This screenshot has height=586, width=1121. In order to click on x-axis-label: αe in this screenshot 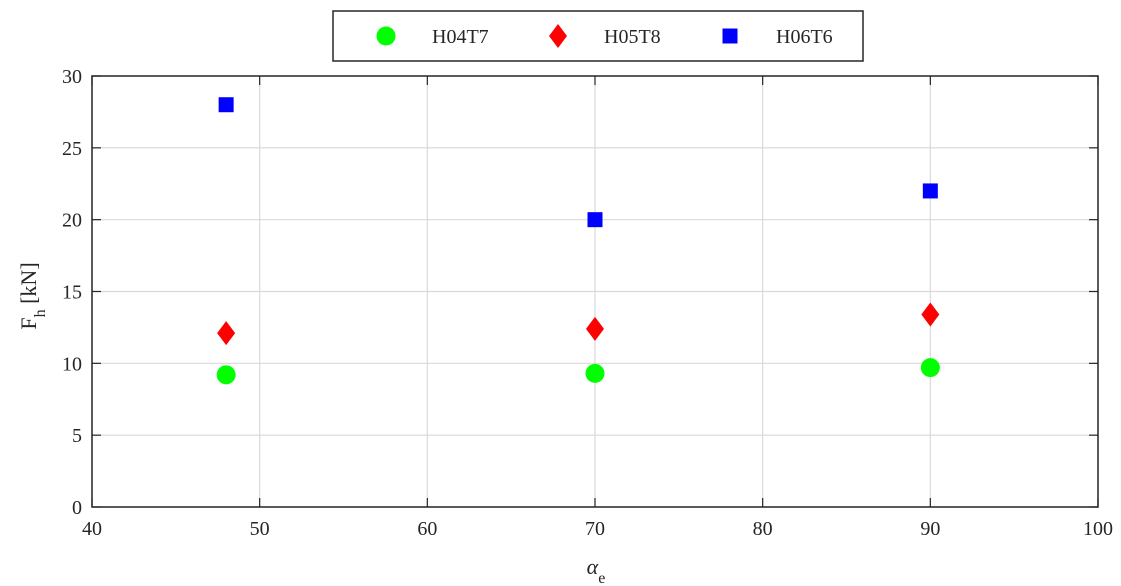, I will do `click(596, 570)`.